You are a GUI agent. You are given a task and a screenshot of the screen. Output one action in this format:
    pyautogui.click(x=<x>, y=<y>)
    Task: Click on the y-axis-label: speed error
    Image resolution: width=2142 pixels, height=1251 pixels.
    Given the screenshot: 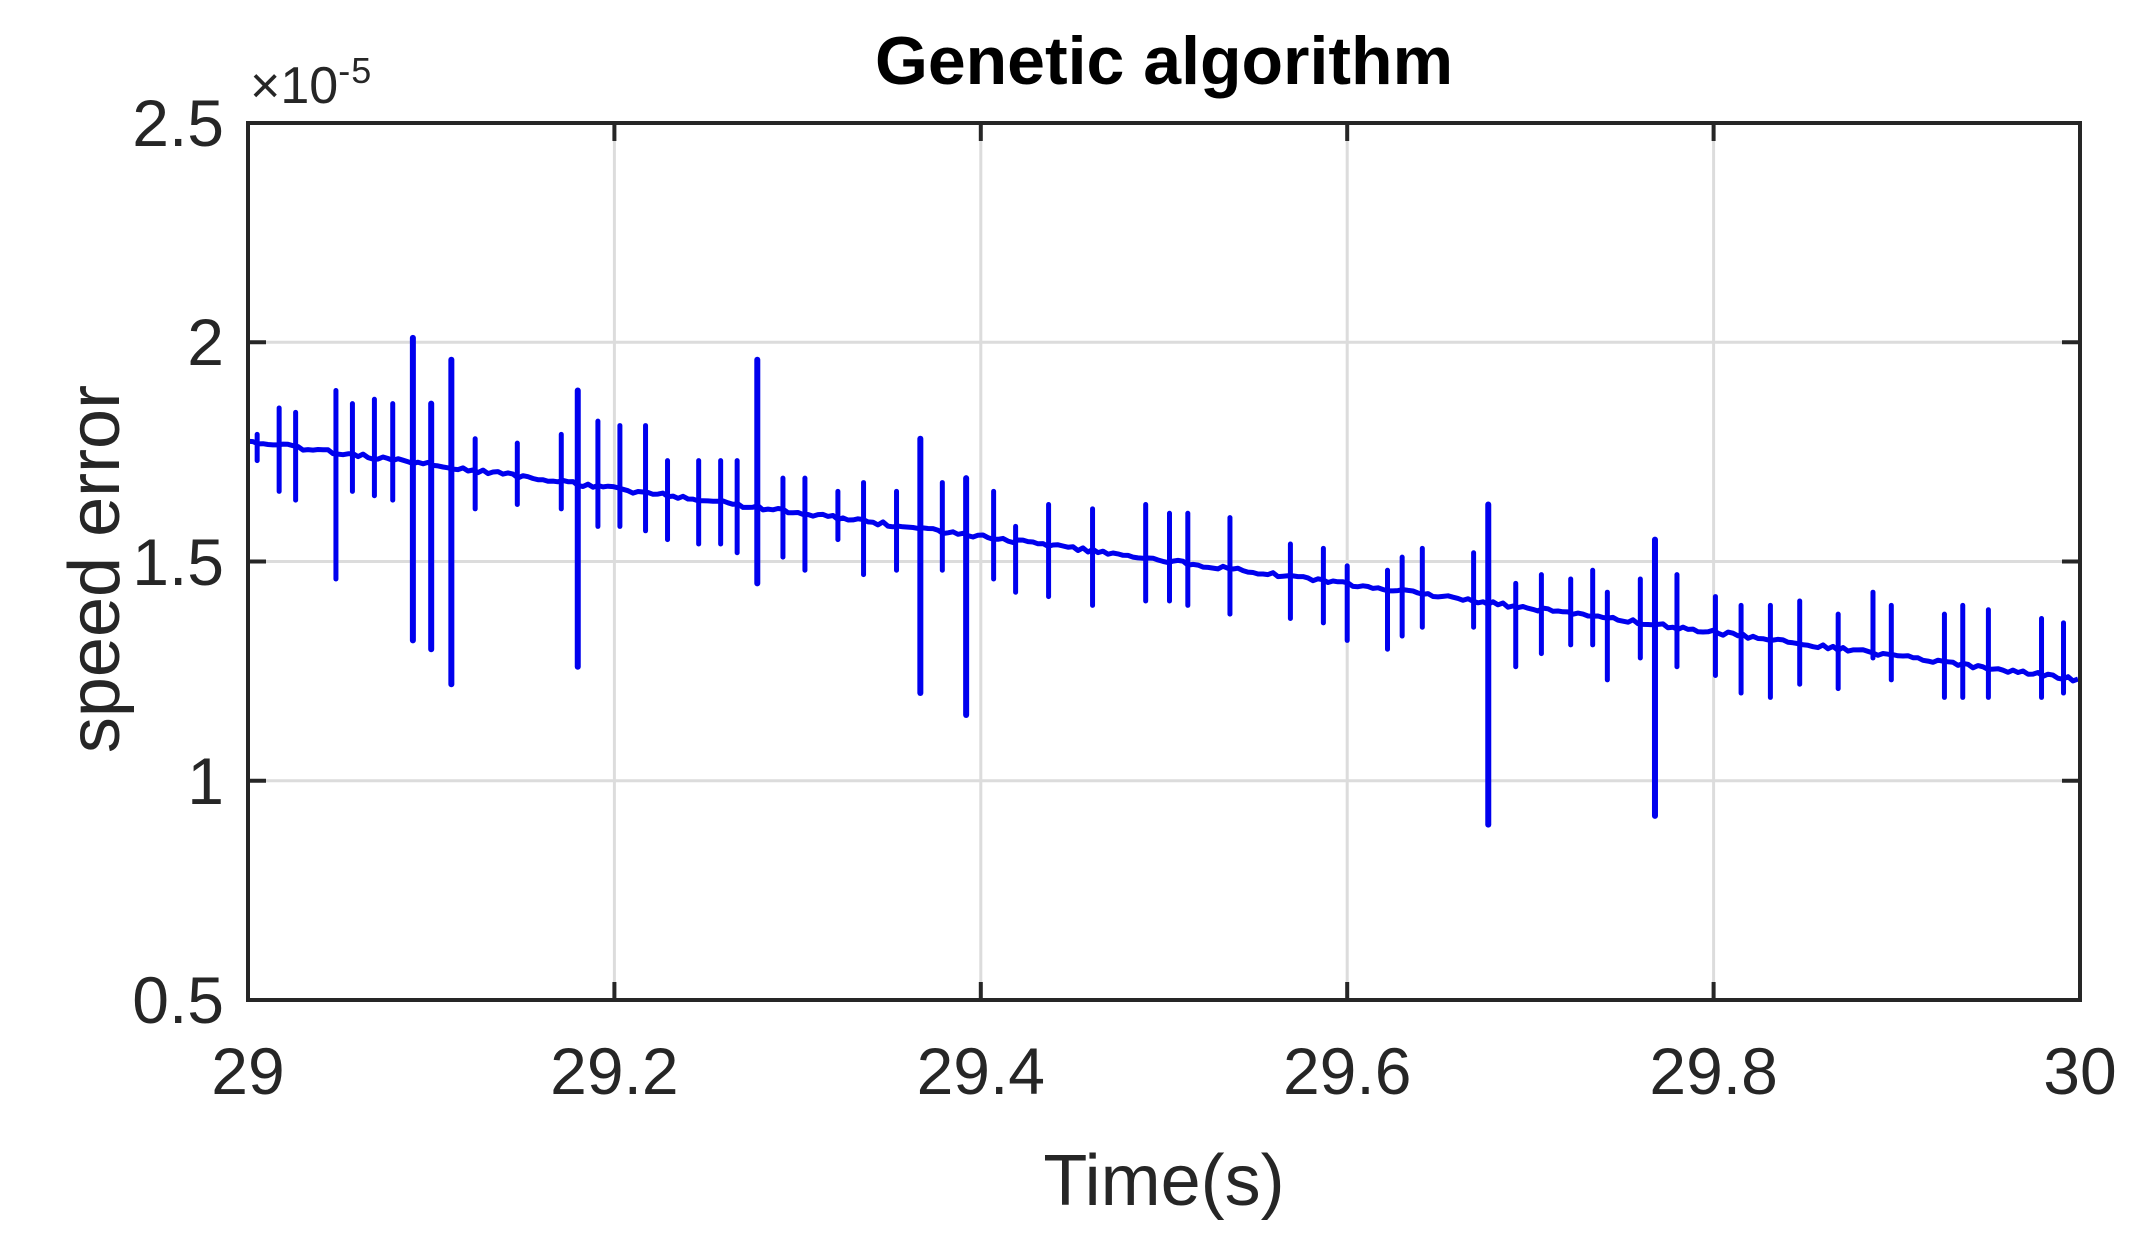 What is the action you would take?
    pyautogui.click(x=95, y=569)
    